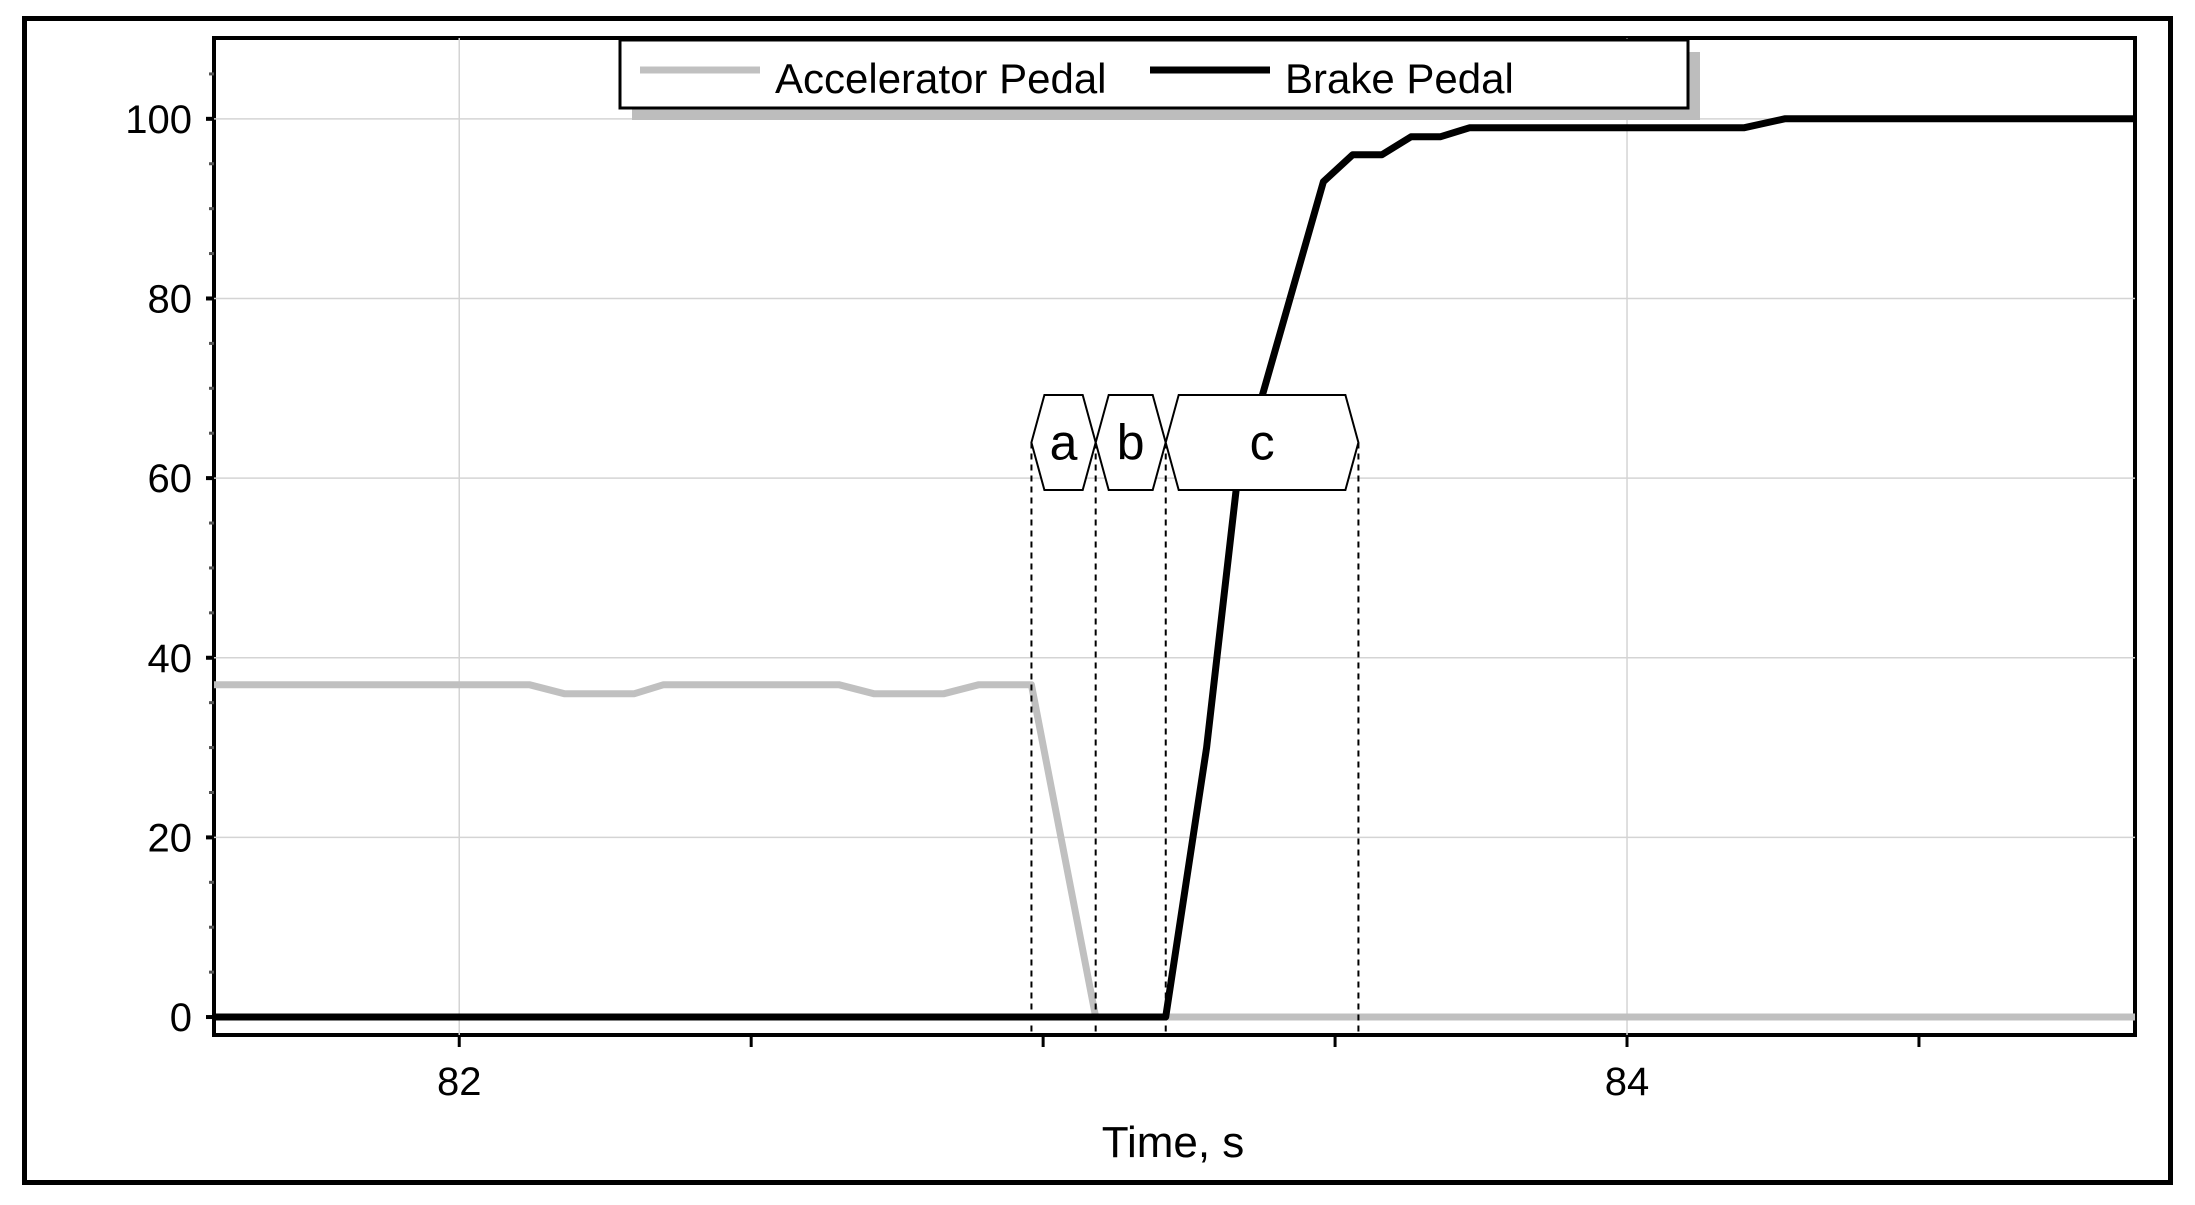  I want to click on x-tick-label: 82, so click(459, 1082).